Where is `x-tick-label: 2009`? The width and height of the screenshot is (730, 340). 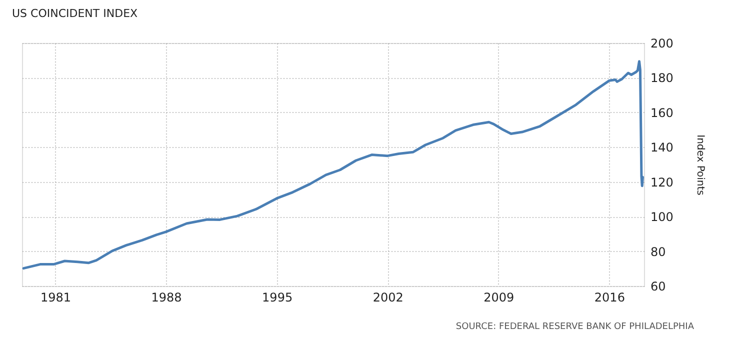
x-tick-label: 2009 is located at coordinates (499, 297).